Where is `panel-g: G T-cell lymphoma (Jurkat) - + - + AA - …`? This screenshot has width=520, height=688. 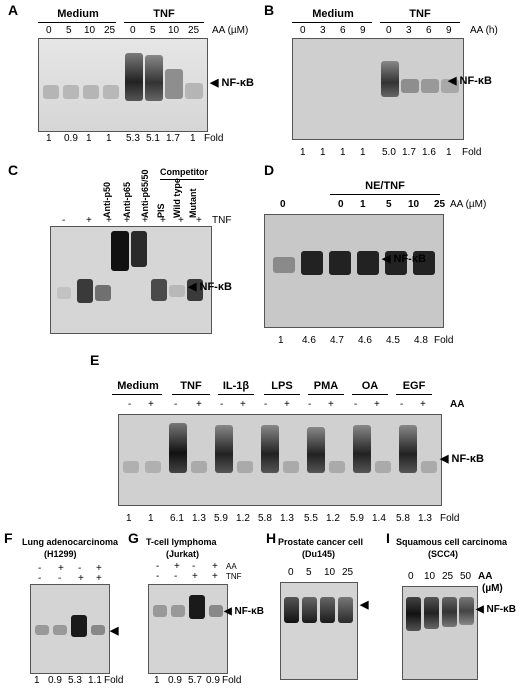 panel-g: G T-cell lymphoma (Jurkat) - + - + AA - … is located at coordinates (195, 608).